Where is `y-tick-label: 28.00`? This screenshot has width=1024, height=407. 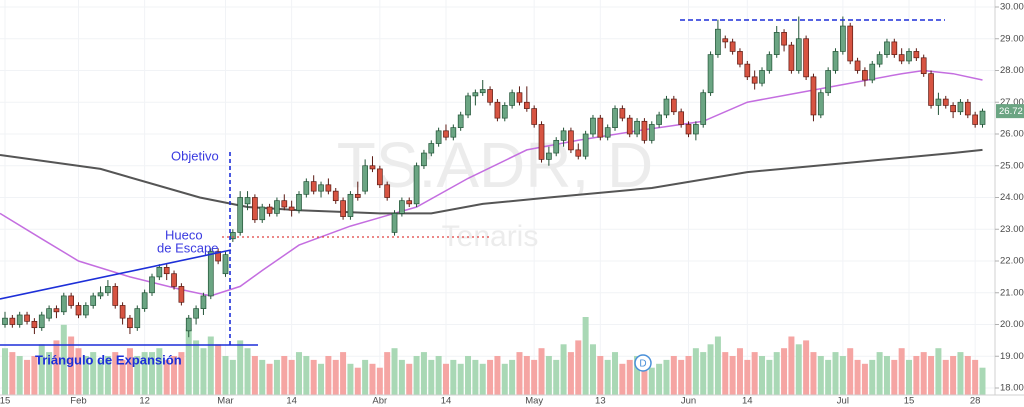 y-tick-label: 28.00 is located at coordinates (1012, 70).